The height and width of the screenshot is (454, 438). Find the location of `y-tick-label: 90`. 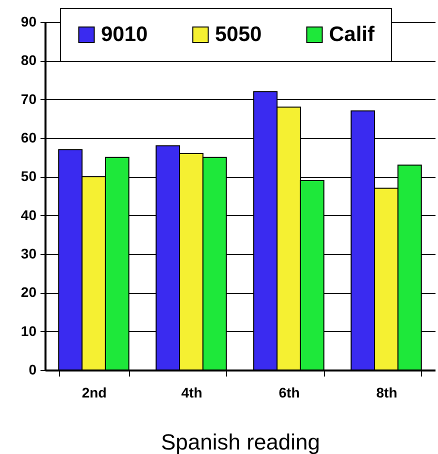

y-tick-label: 90 is located at coordinates (28, 22).